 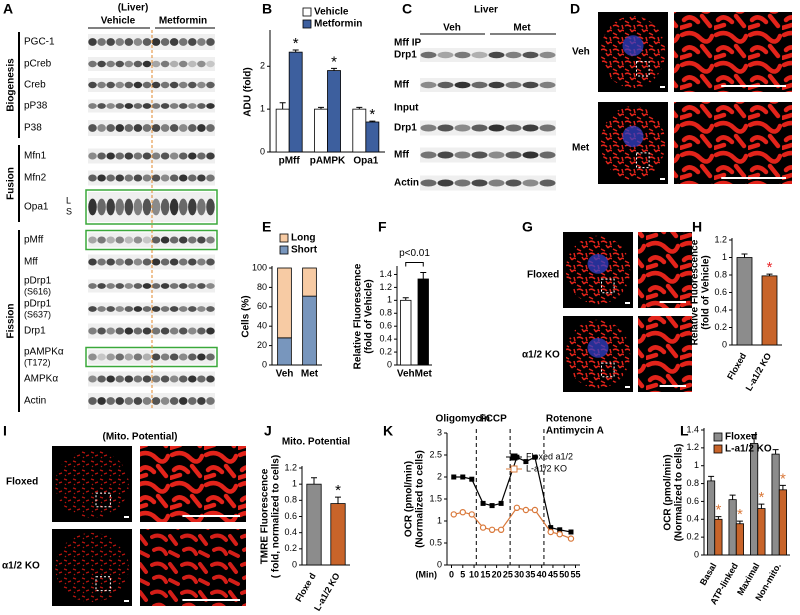 I want to click on legend-label: Short, so click(x=304, y=250).